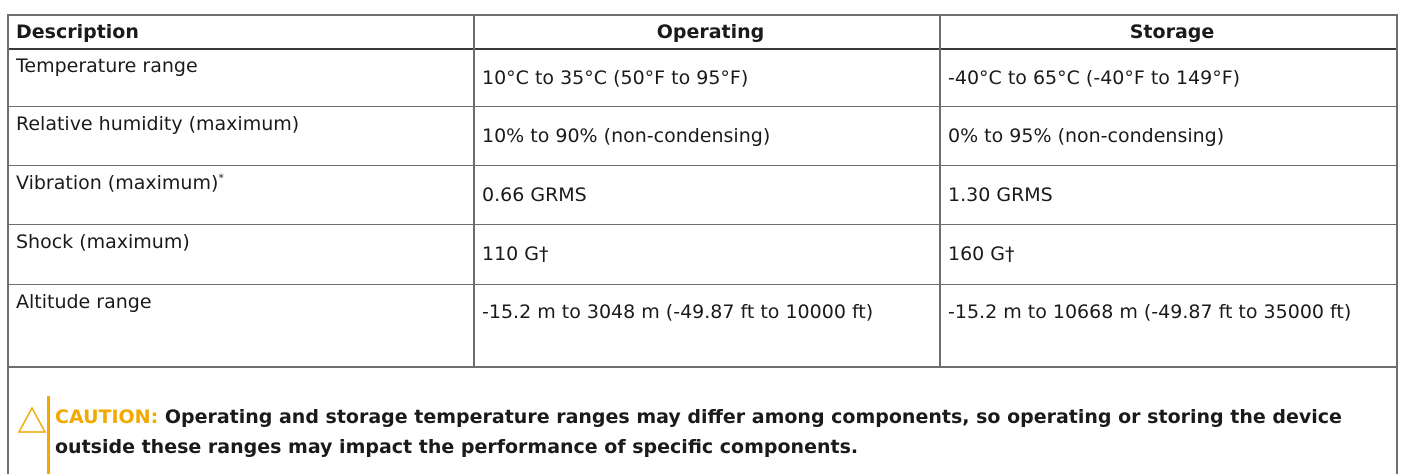 This screenshot has height=474, width=1403. I want to click on warning-triangle-icon, so click(32, 419).